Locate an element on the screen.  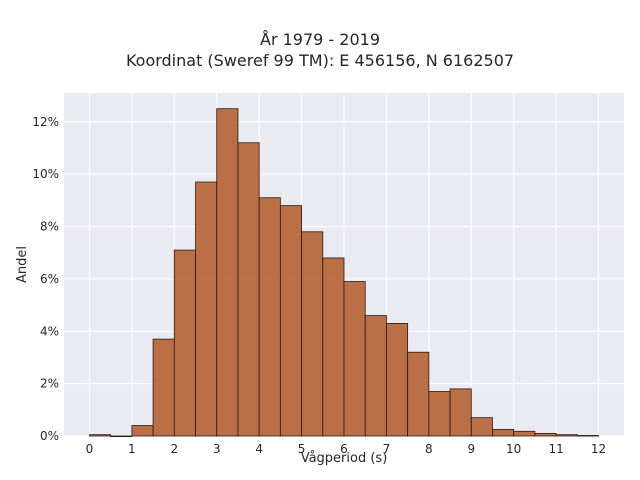
y-tick-label: 4% is located at coordinates (49, 331).